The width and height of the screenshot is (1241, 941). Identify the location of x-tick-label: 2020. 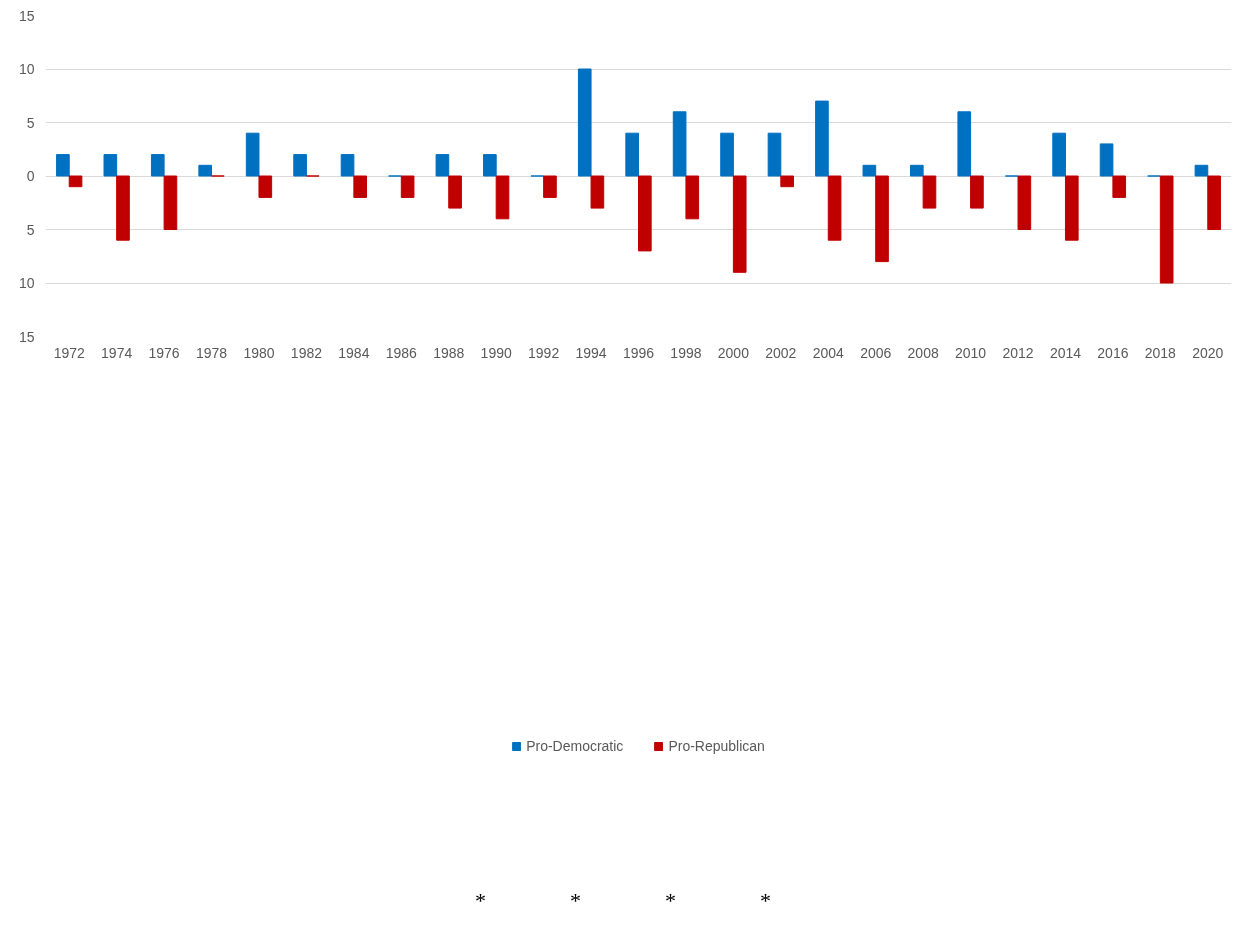
(1208, 352).